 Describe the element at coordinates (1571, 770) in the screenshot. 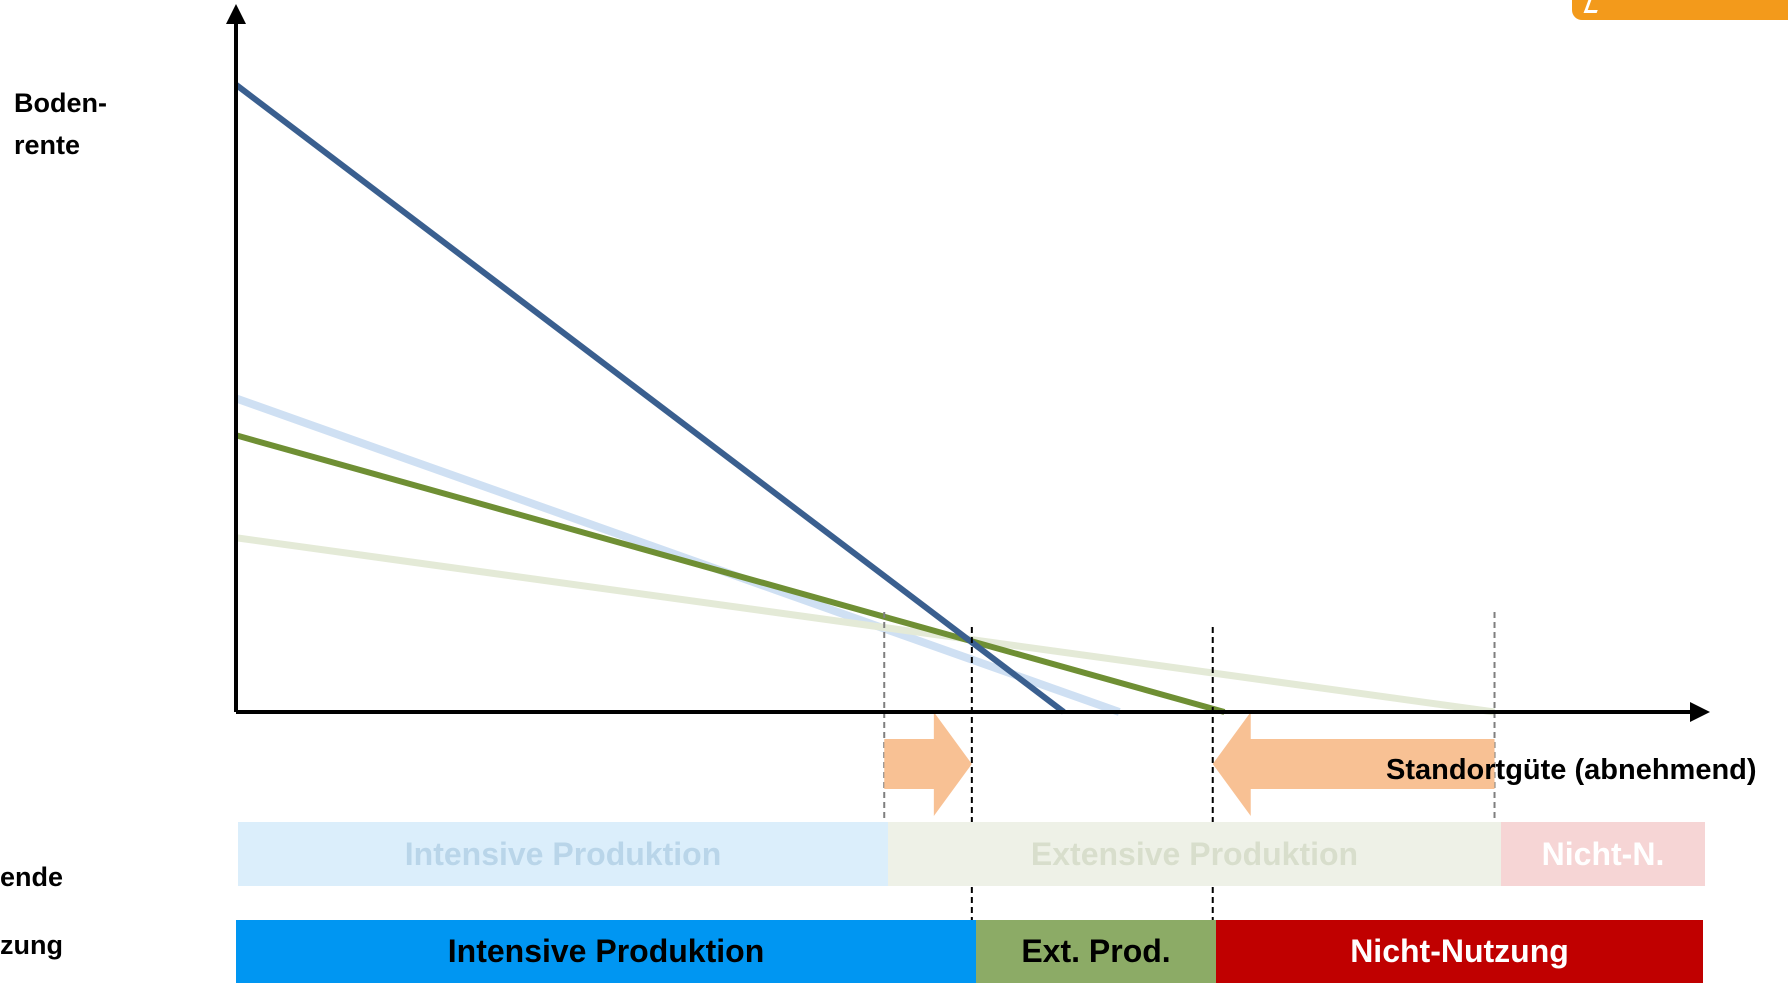

I see `x-axis-label: Standortgüte (abnehmend)` at that location.